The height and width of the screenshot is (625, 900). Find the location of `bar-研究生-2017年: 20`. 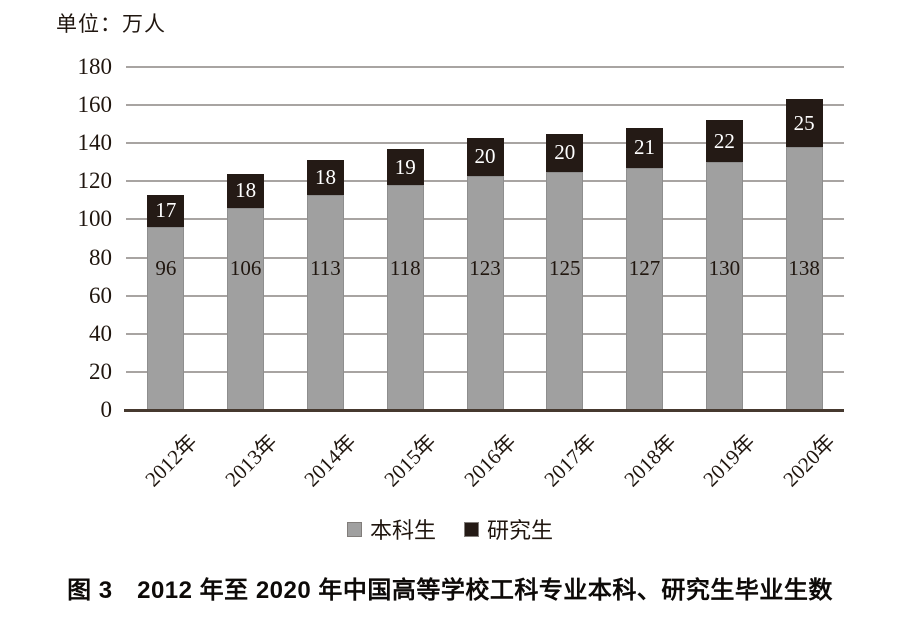

bar-研究生-2017年: 20 is located at coordinates (565, 152).